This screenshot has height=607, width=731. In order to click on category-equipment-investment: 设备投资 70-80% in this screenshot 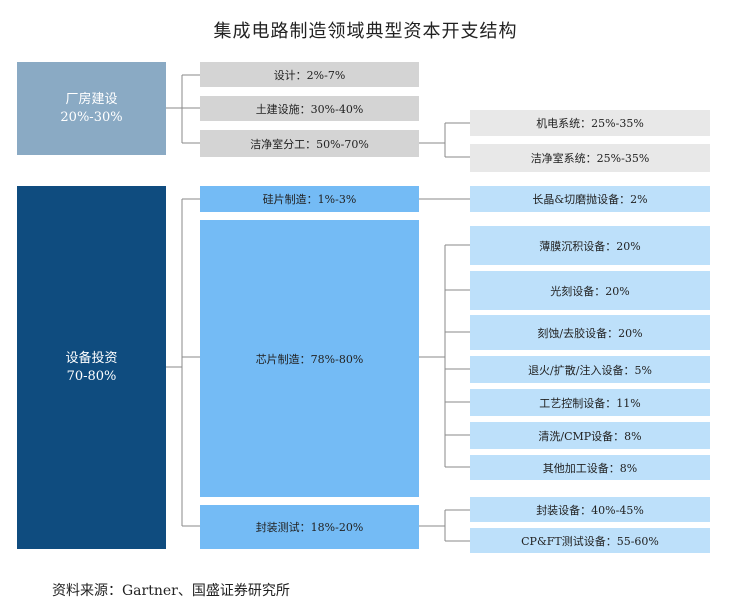, I will do `click(91, 367)`.